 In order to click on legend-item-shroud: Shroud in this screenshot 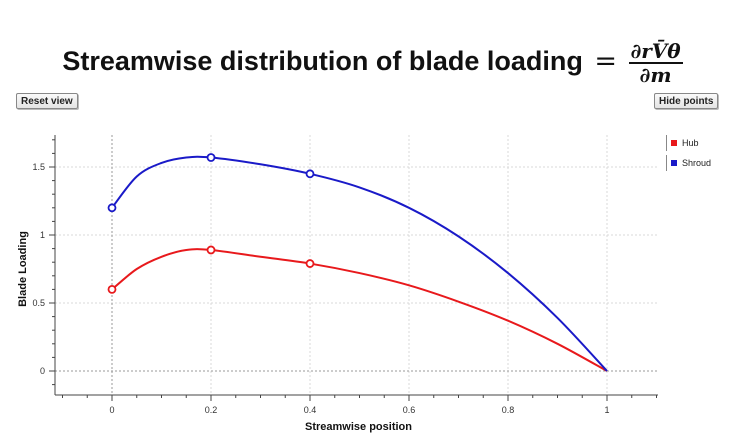, I will do `click(688, 163)`.